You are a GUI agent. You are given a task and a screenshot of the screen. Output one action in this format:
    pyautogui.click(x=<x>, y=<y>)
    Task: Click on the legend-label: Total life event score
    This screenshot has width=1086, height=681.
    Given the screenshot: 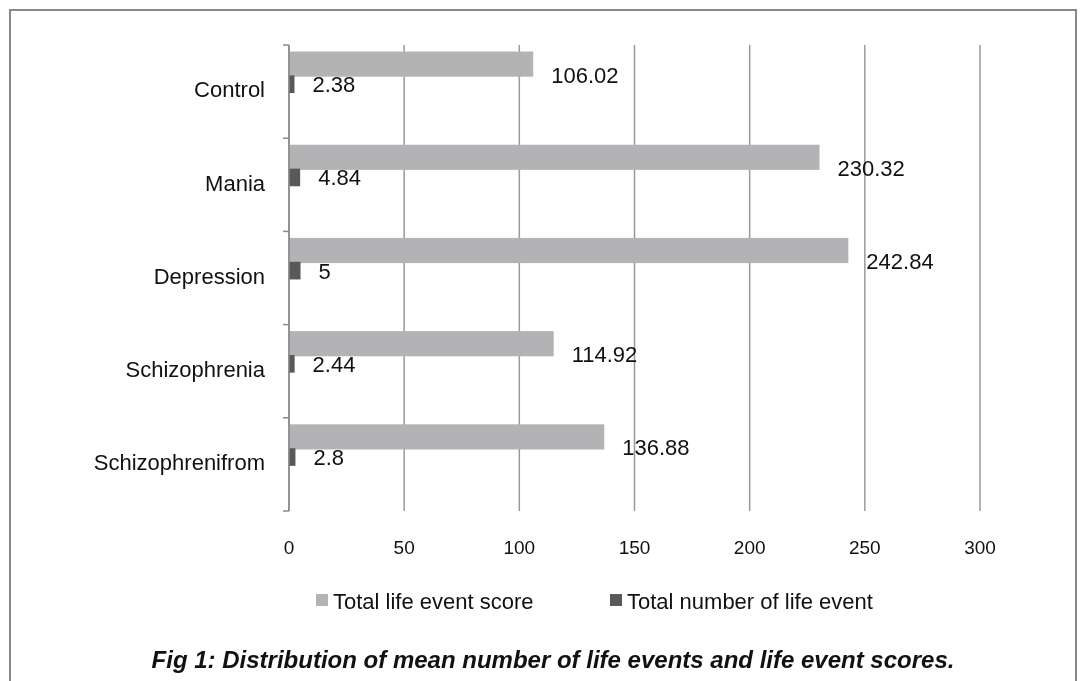 What is the action you would take?
    pyautogui.click(x=433, y=601)
    